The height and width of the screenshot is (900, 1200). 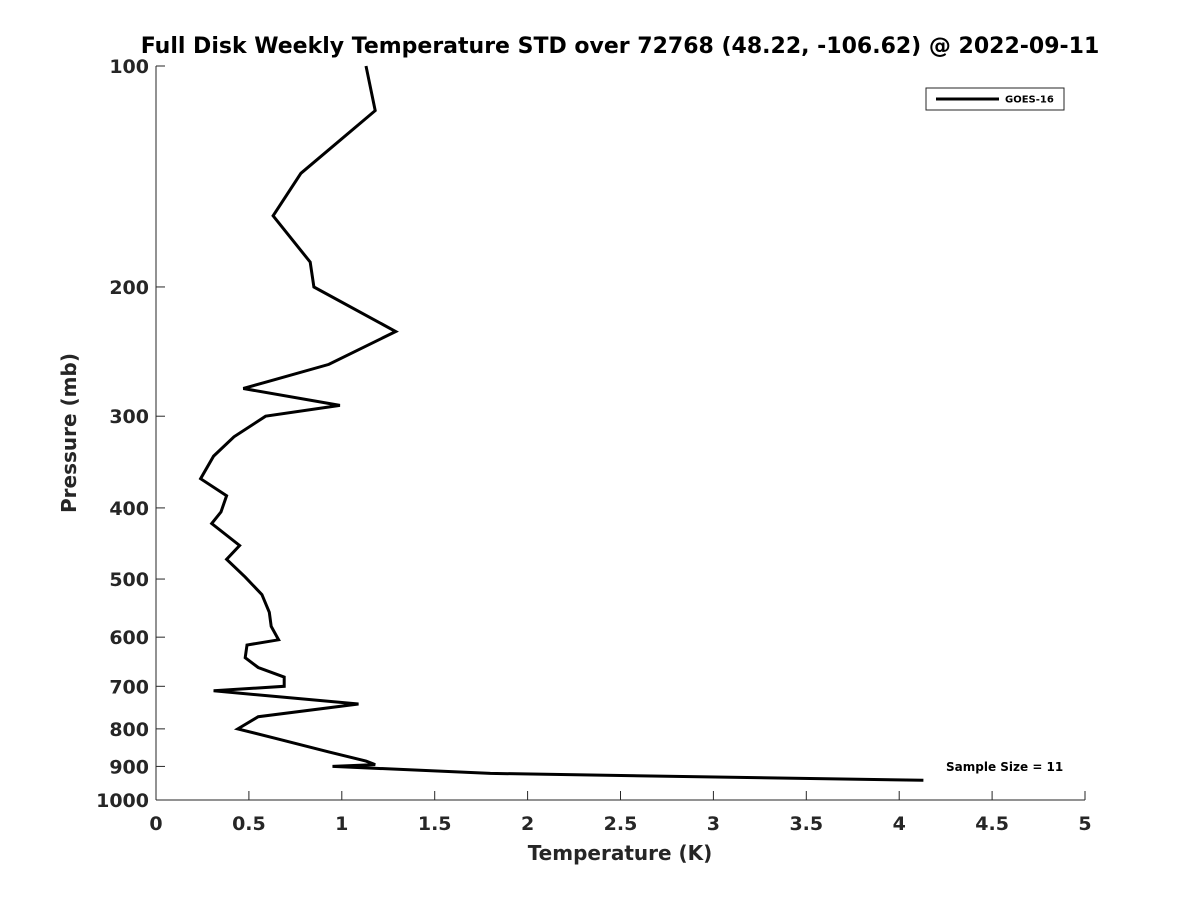 I want to click on x-ticks: 0 0.5 1 1.5 2 2.5 3 3.5 4 4.5 5, so click(x=620, y=813).